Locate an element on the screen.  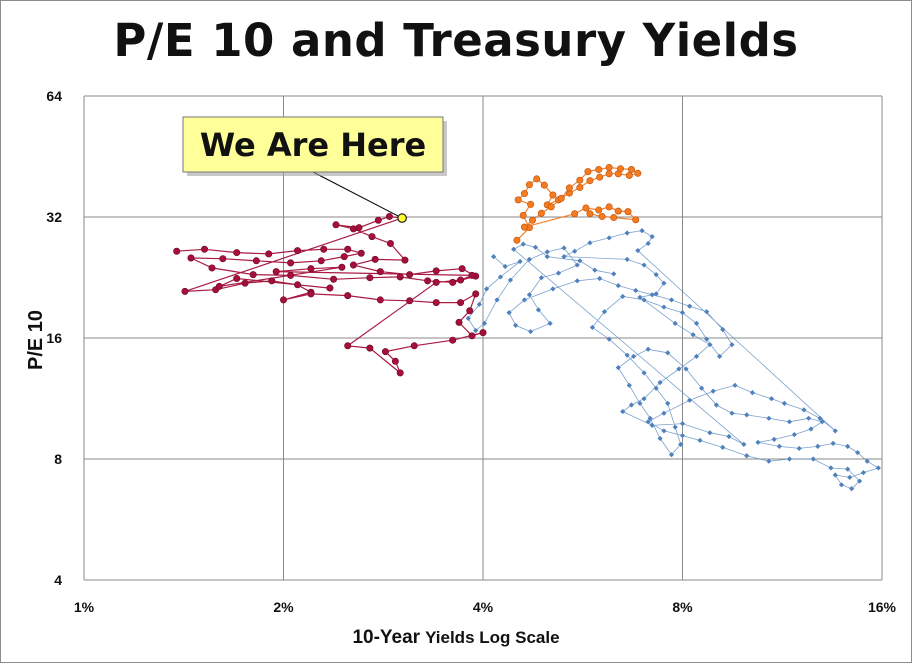
annotation-layer: We Are Here is located at coordinates (314, 169).